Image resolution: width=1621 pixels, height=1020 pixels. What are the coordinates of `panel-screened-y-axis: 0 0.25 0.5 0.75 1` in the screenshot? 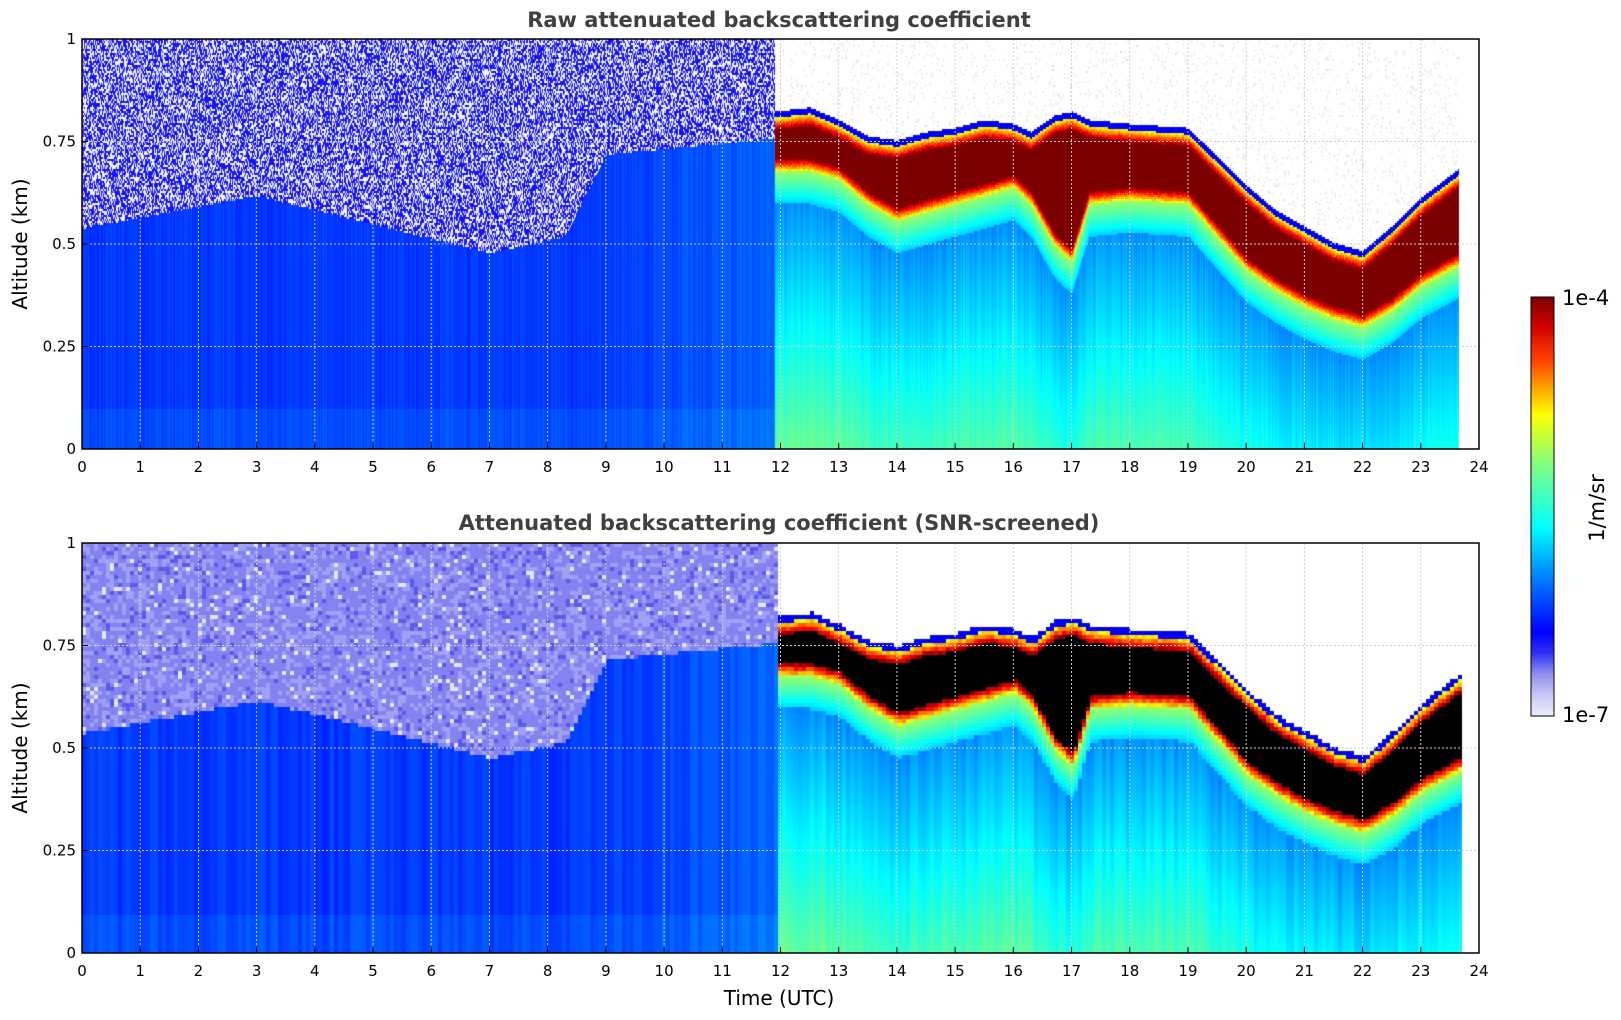 It's located at (65, 748).